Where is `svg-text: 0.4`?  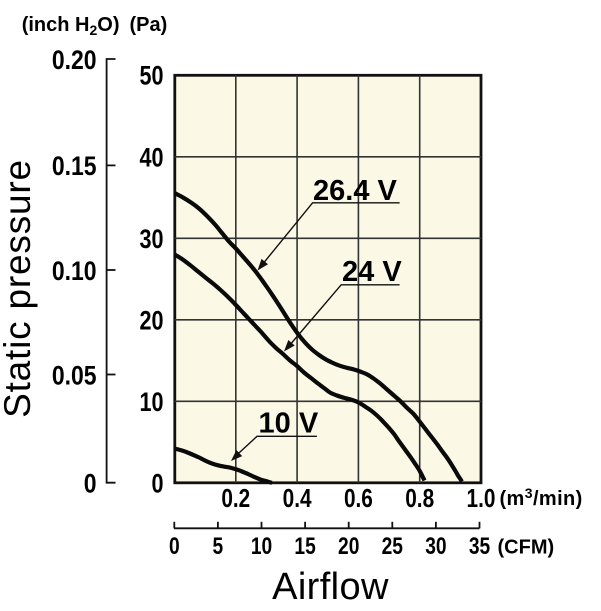 svg-text: 0.4 is located at coordinates (297, 498).